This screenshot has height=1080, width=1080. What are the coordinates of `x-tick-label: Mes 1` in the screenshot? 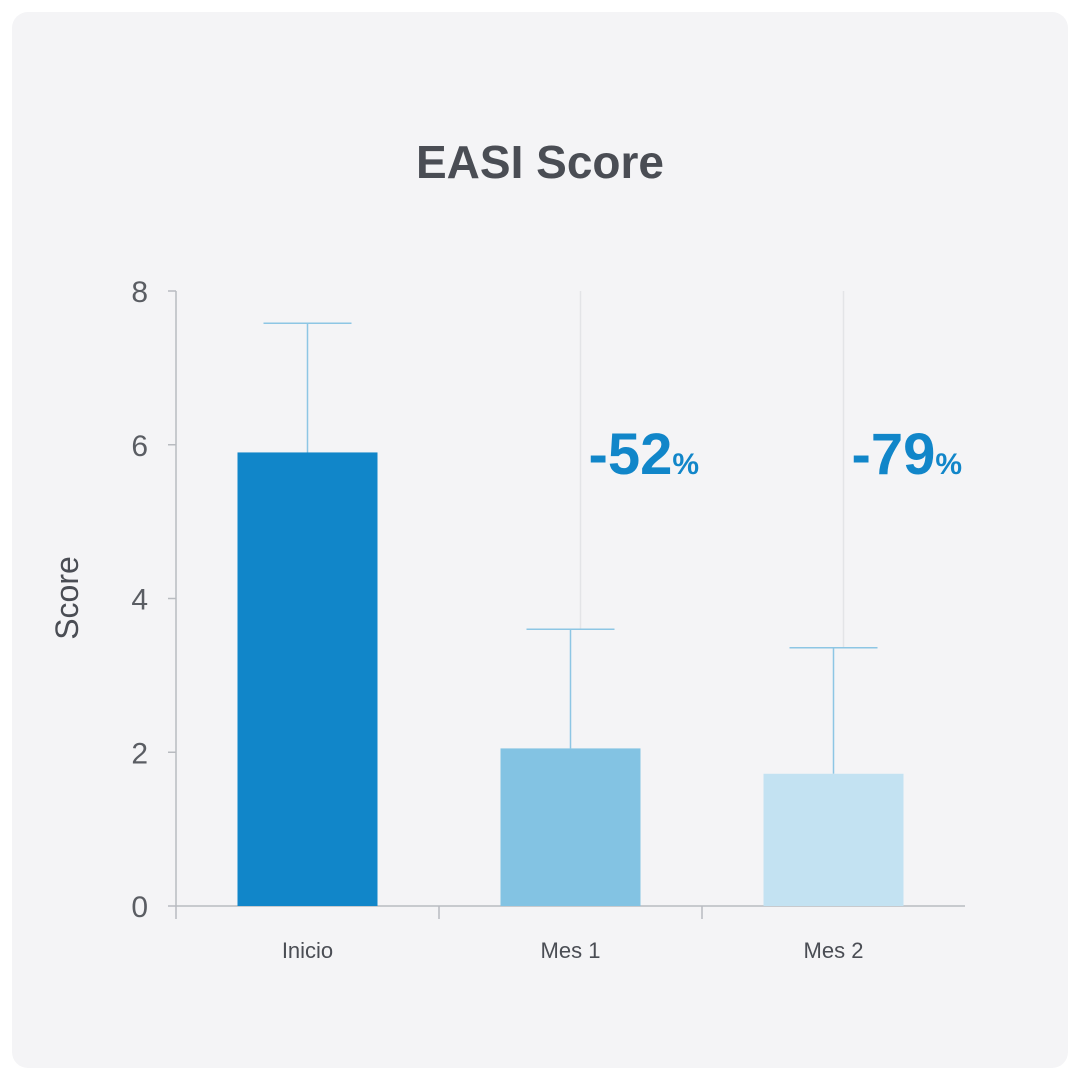 It's located at (571, 950).